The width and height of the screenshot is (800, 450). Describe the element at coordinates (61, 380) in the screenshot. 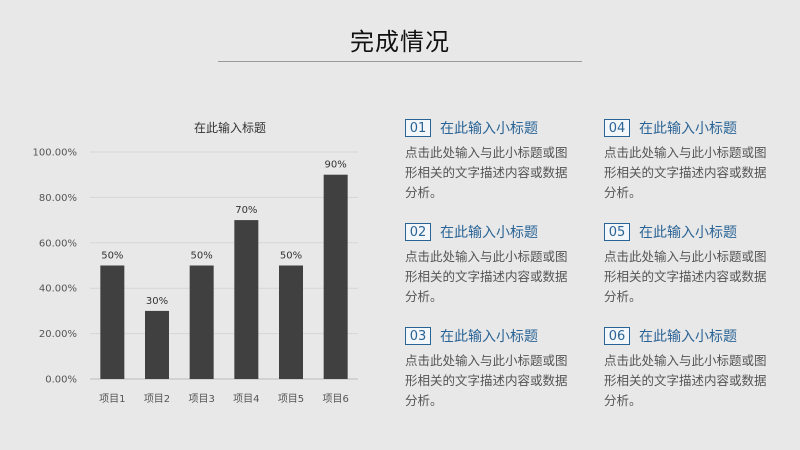

I see `y-tick-label: 0.00%` at that location.